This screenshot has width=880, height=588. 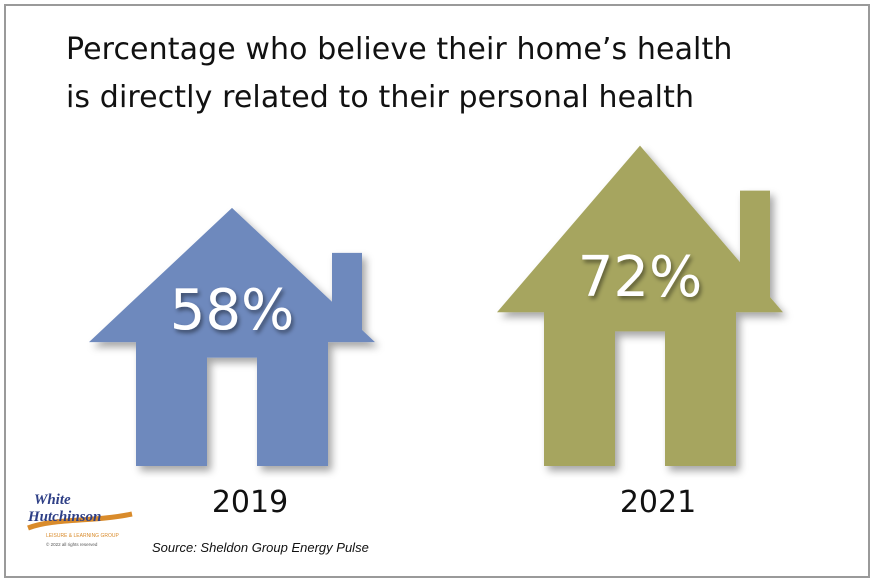 I want to click on value-label-2019: 58%, so click(x=232, y=310).